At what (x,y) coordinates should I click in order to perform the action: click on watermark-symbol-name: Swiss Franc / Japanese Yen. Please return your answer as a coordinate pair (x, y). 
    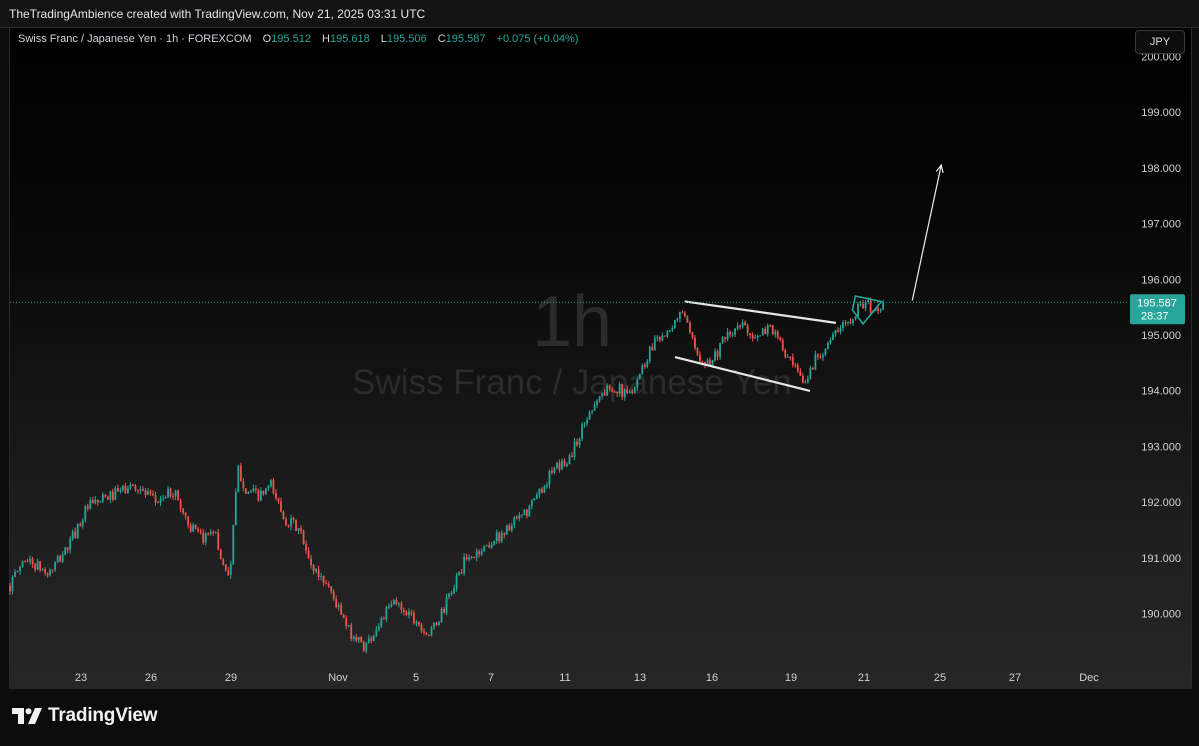
    Looking at the image, I should click on (572, 382).